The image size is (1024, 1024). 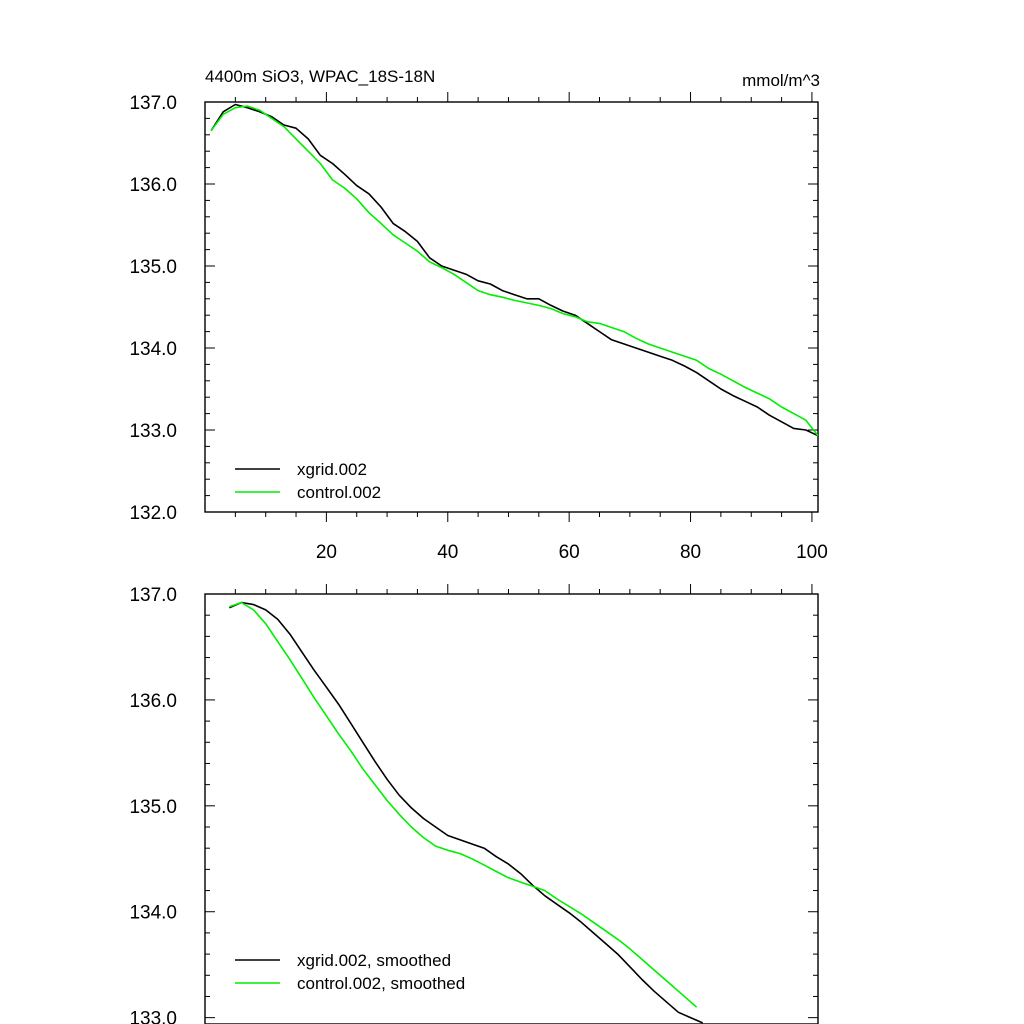 What do you see at coordinates (320, 76) in the screenshot?
I see `chart-title: 4400m SiO3, WPAC_18S-18N` at bounding box center [320, 76].